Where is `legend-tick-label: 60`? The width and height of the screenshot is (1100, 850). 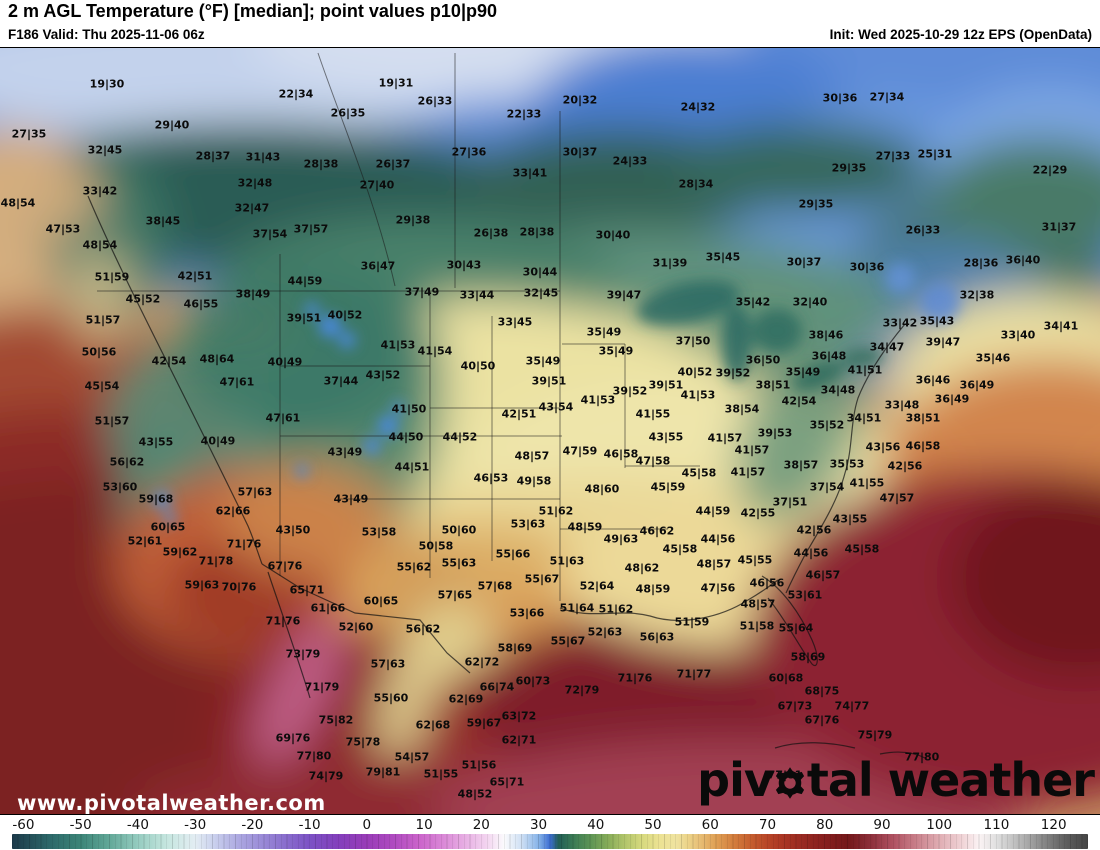 legend-tick-label: 60 is located at coordinates (710, 825).